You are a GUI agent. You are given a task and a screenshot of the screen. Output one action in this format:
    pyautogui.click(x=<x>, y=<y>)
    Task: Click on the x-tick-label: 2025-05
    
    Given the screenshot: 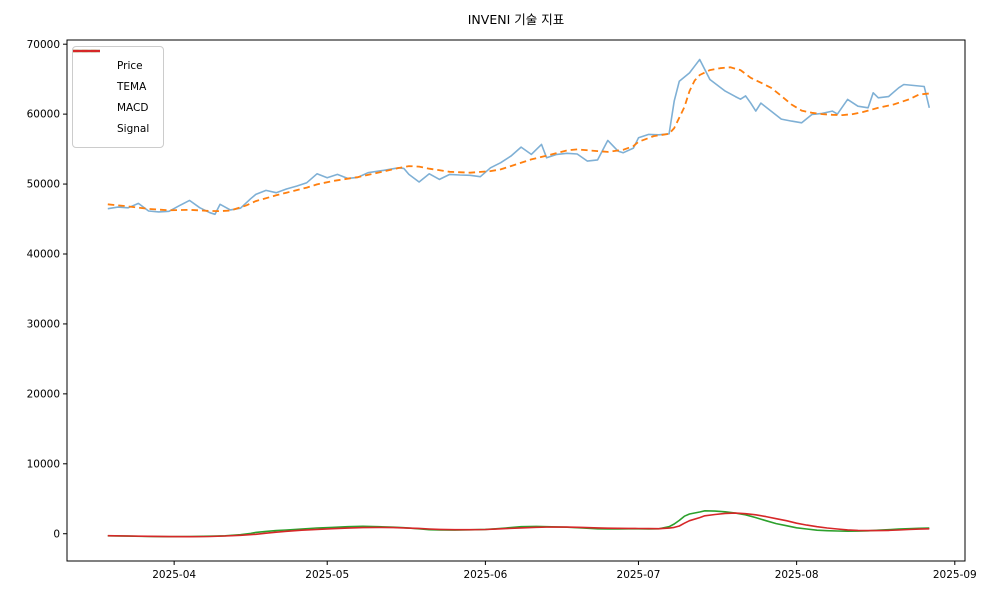 What is the action you would take?
    pyautogui.click(x=327, y=575)
    